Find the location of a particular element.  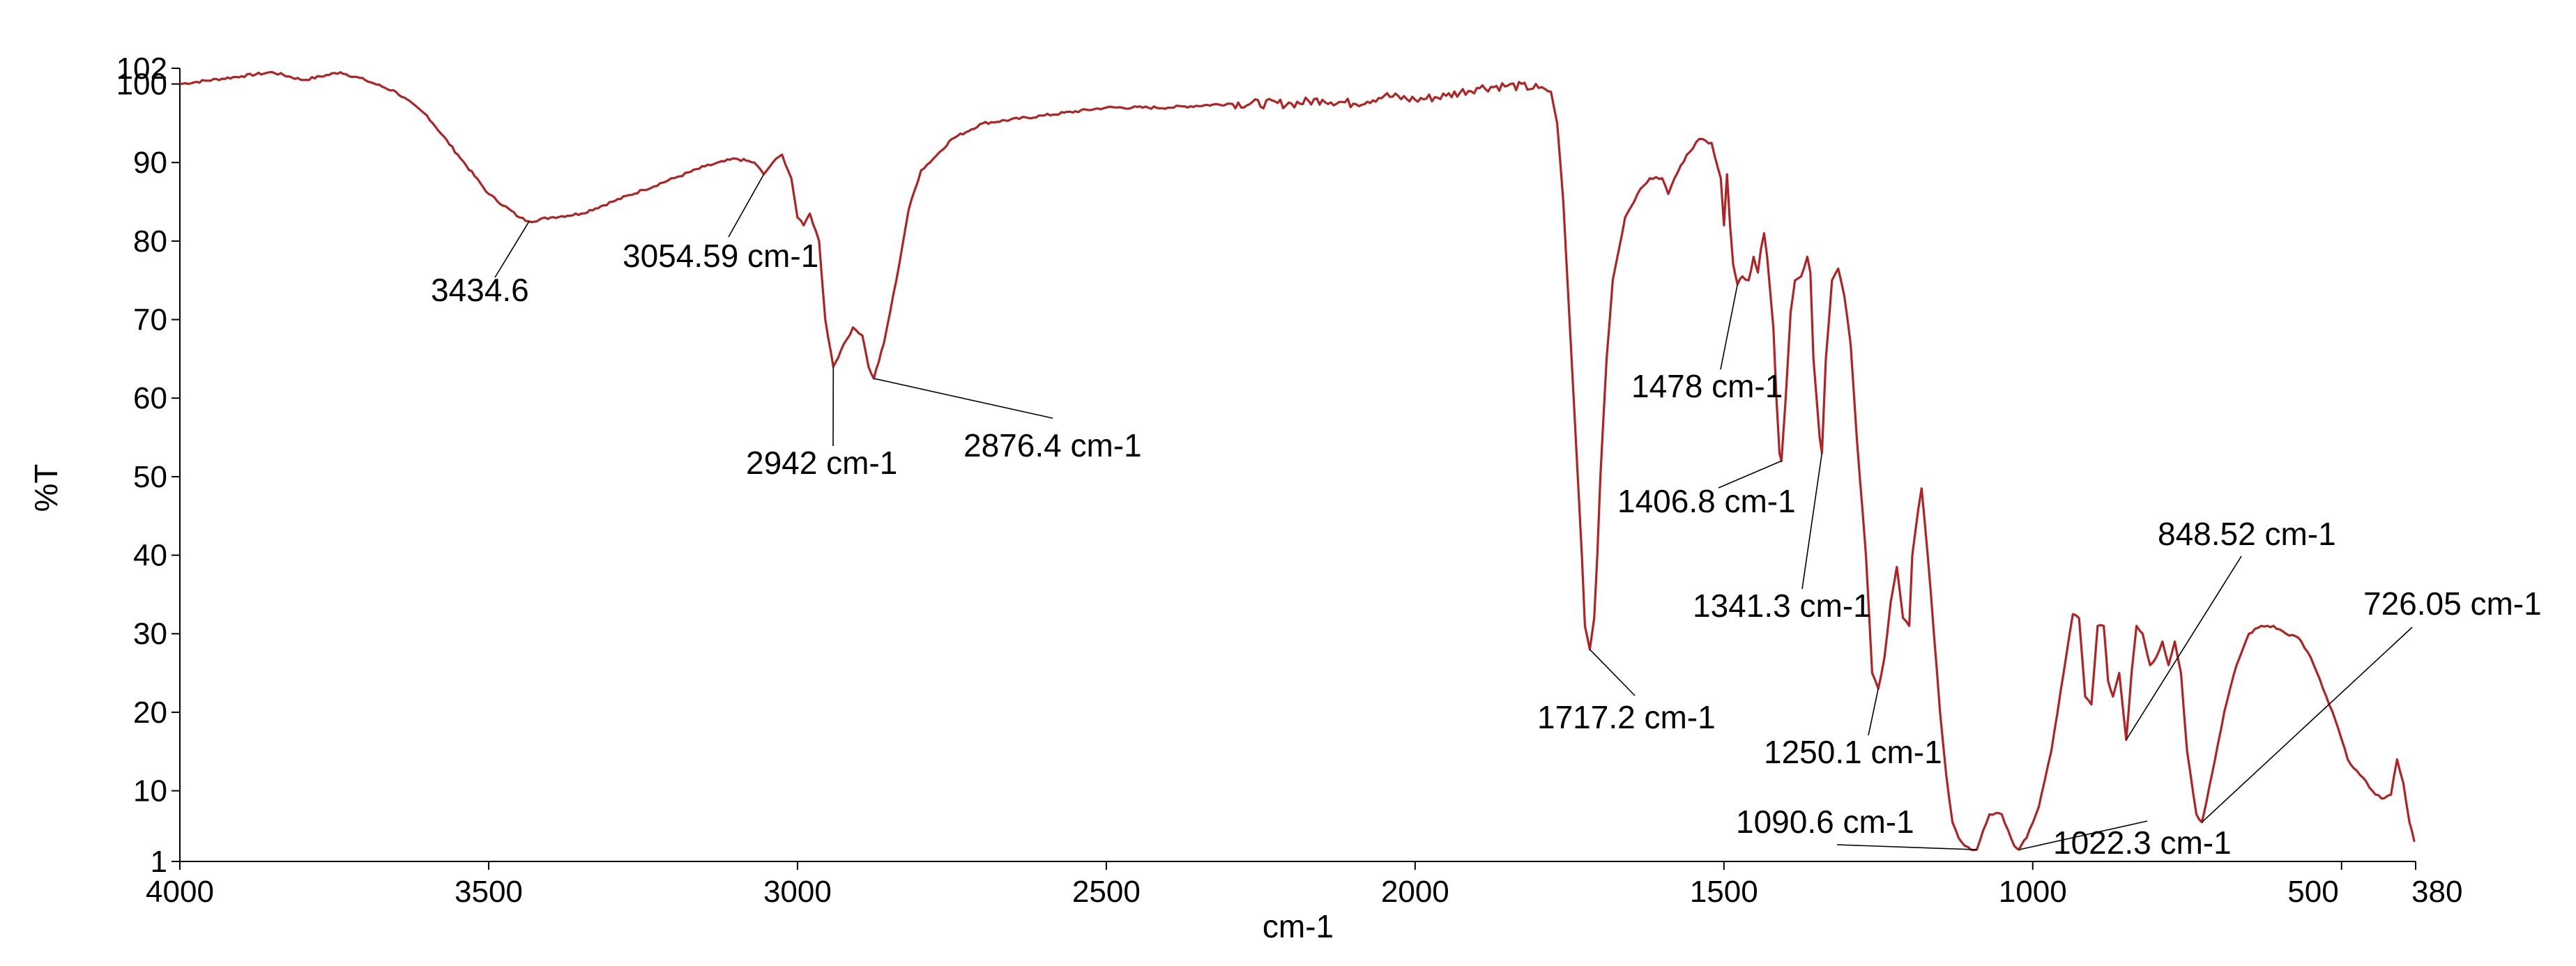

y-tick-label: 1 is located at coordinates (159, 862).